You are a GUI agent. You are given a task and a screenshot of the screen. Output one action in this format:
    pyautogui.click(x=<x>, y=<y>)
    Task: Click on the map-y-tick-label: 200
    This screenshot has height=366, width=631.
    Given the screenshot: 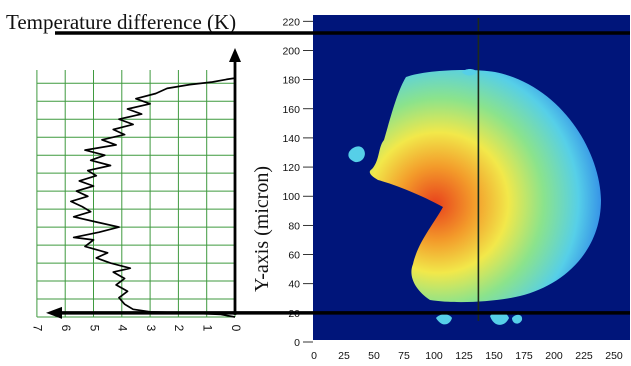 What is the action you would take?
    pyautogui.click(x=291, y=51)
    